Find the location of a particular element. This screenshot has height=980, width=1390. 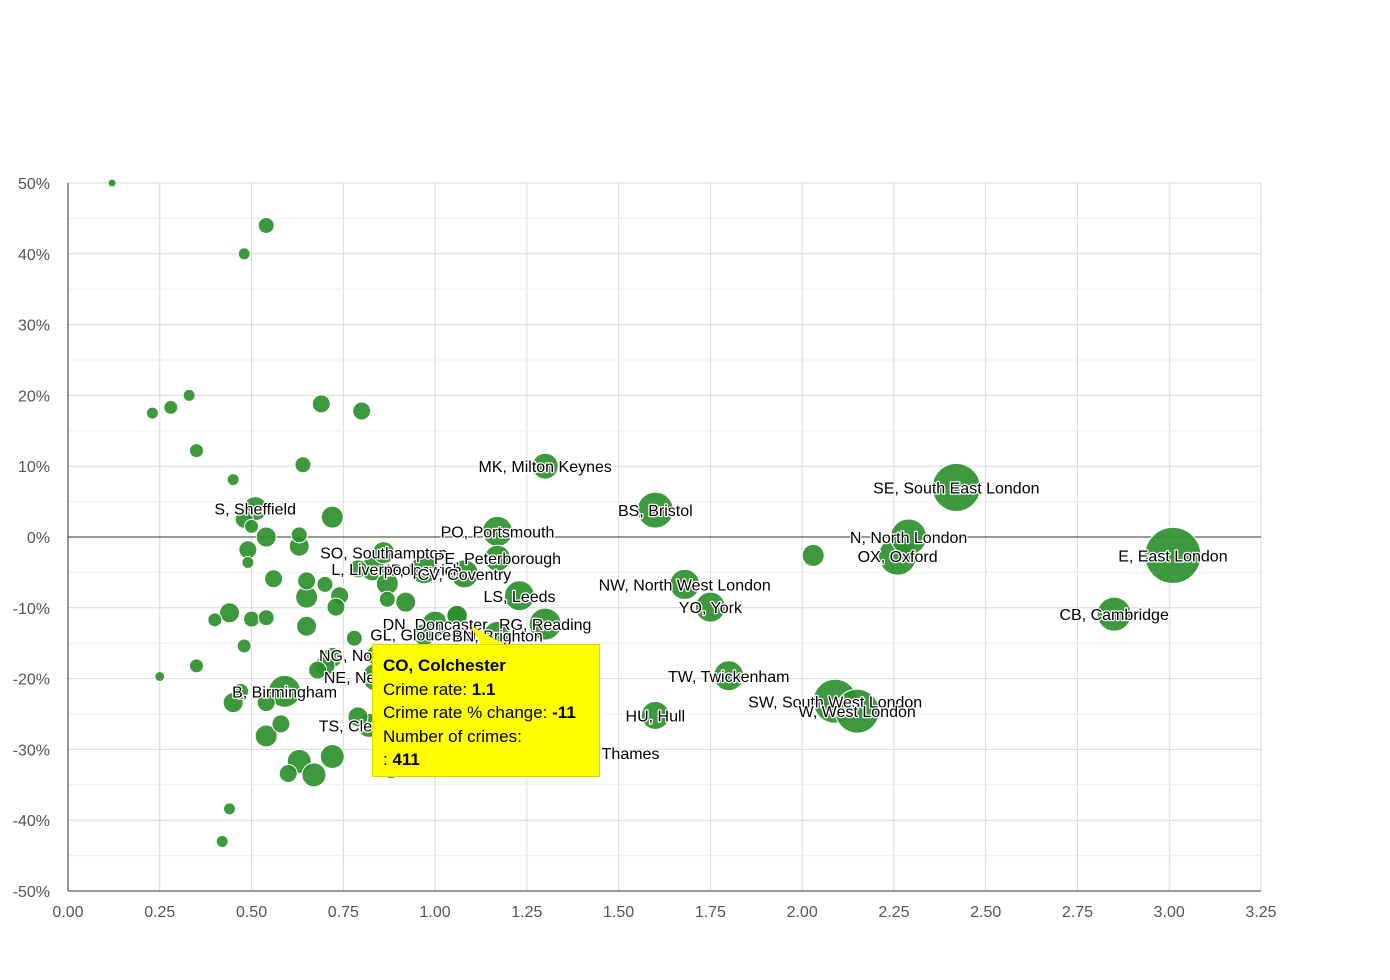

point-label: CV, Coventry is located at coordinates (465, 575).